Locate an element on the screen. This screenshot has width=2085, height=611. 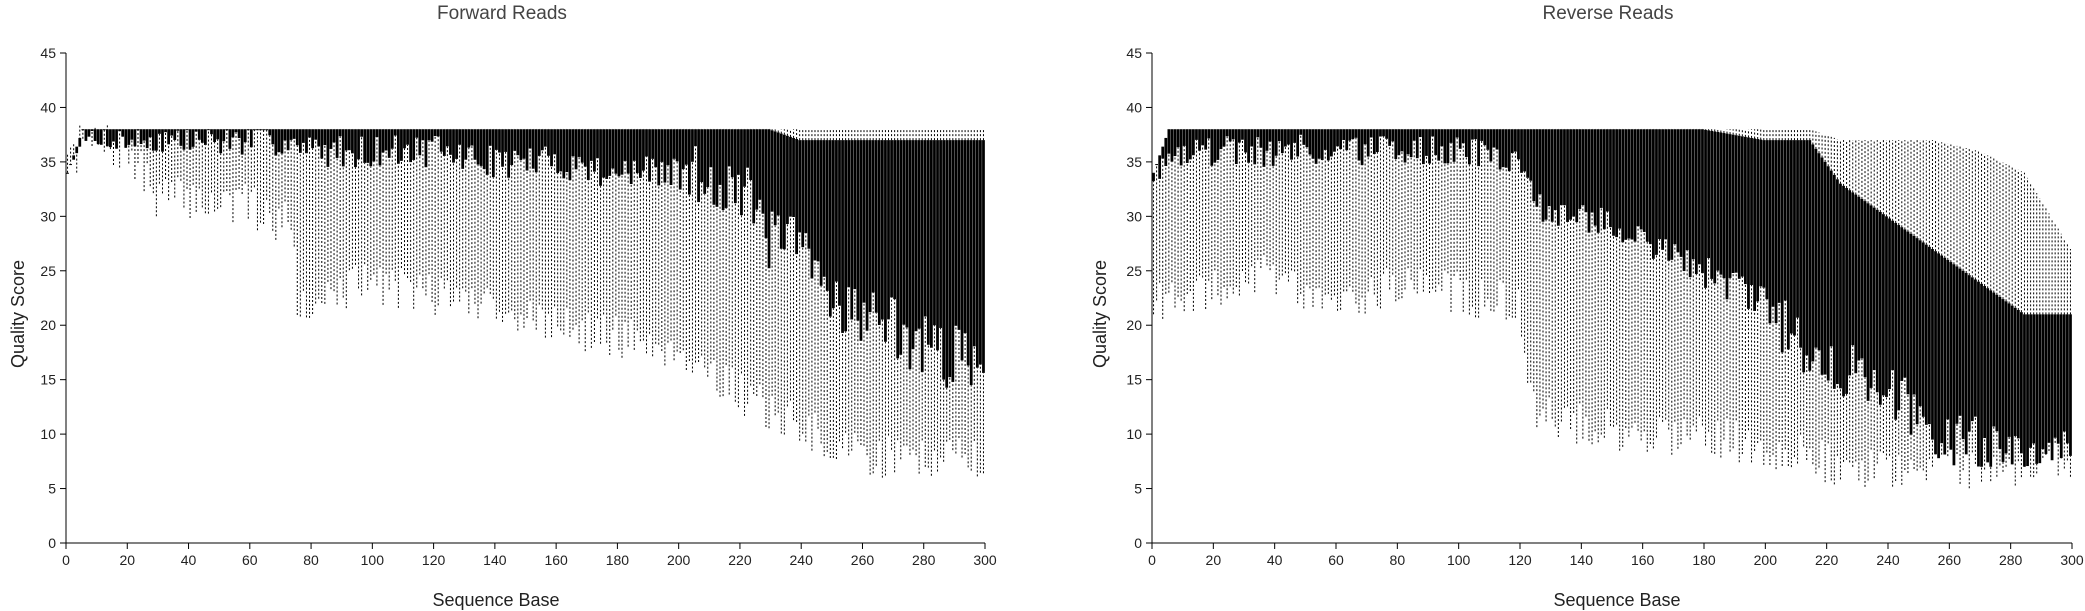
reverse-x-tick-label: 80 is located at coordinates (1398, 560).